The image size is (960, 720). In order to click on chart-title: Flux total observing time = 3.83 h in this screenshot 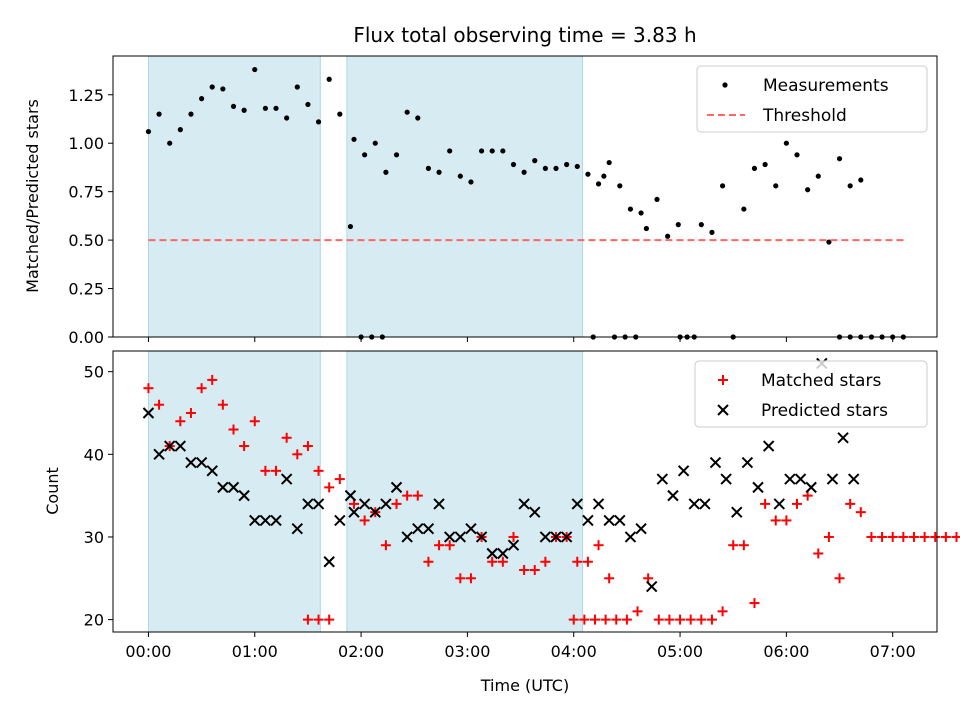, I will do `click(524, 35)`.